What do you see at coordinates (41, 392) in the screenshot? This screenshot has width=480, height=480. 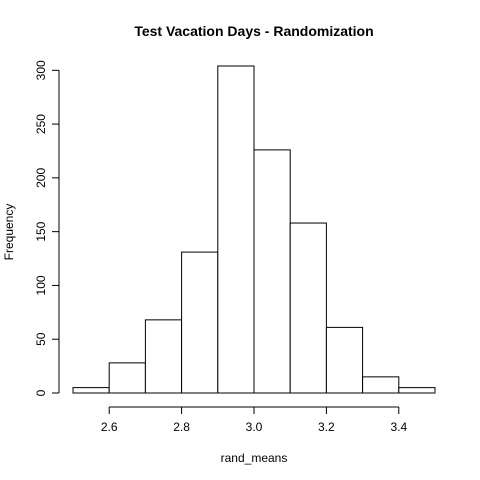 I see `y-tick-label: 0` at bounding box center [41, 392].